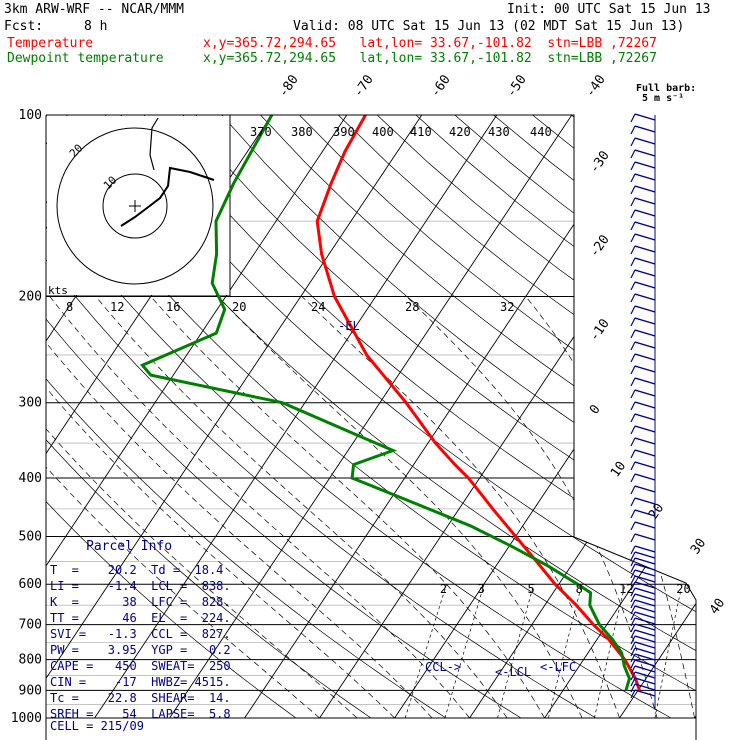  I want to click on temperature-legend: Temperature, so click(50, 43).